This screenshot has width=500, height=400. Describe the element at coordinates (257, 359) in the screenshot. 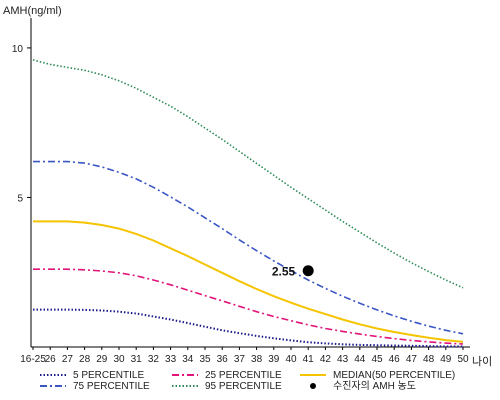

I see `x-tick-label: 38` at that location.